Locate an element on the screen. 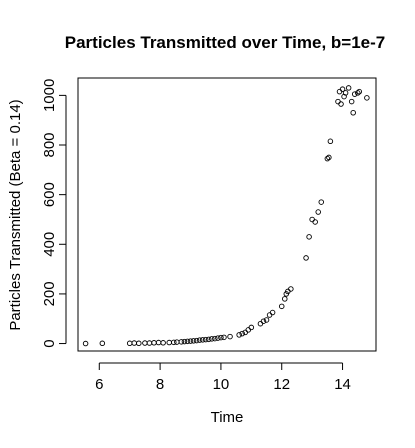 This screenshot has width=415, height=448. x-axis: 6 8 10 12 14 is located at coordinates (223, 377).